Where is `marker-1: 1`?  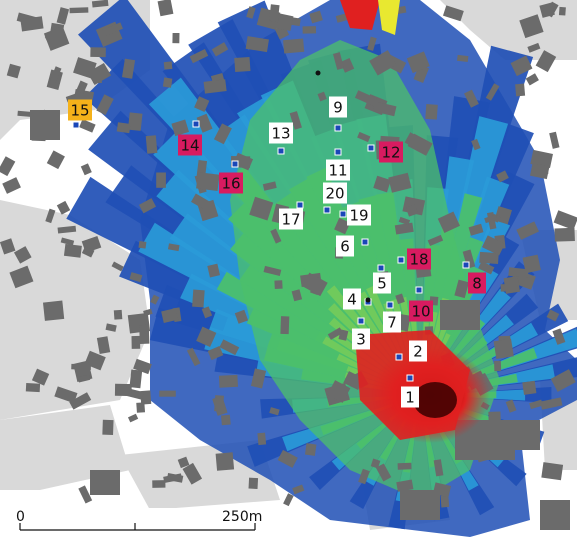 marker-1: 1 is located at coordinates (410, 397).